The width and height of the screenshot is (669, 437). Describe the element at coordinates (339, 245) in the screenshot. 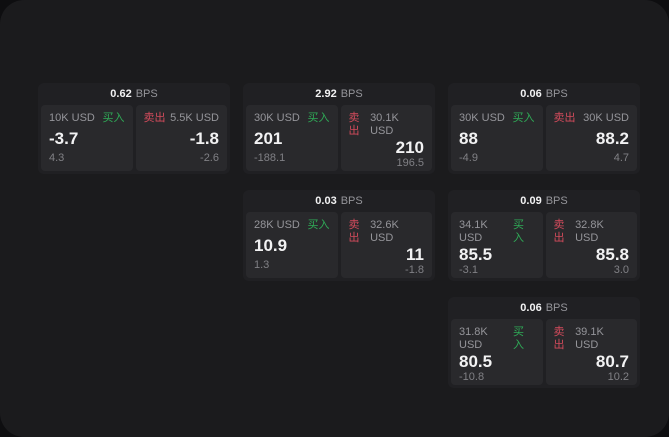

I see `quote-panels: 28K USD 买入 10.9 1.3 卖出 32.6K USD 11 -1.8` at that location.